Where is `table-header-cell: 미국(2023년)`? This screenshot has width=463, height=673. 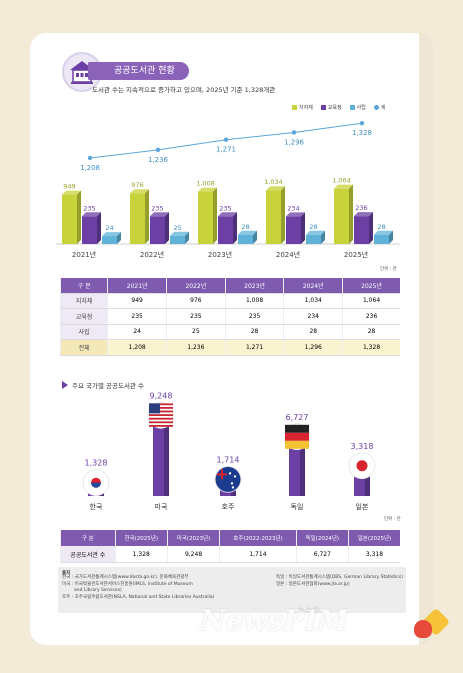
table-header-cell: 미국(2023년) is located at coordinates (193, 538).